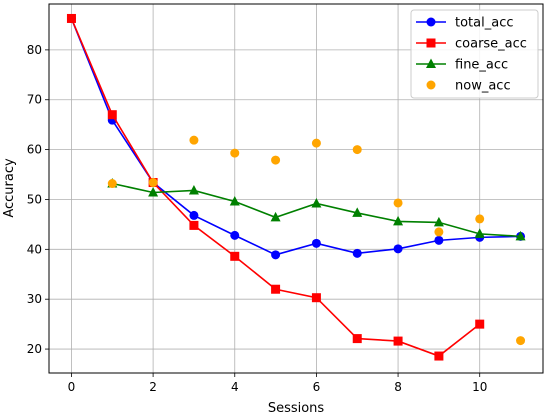  What do you see at coordinates (34, 50) in the screenshot?
I see `y-tick-label: 80` at bounding box center [34, 50].